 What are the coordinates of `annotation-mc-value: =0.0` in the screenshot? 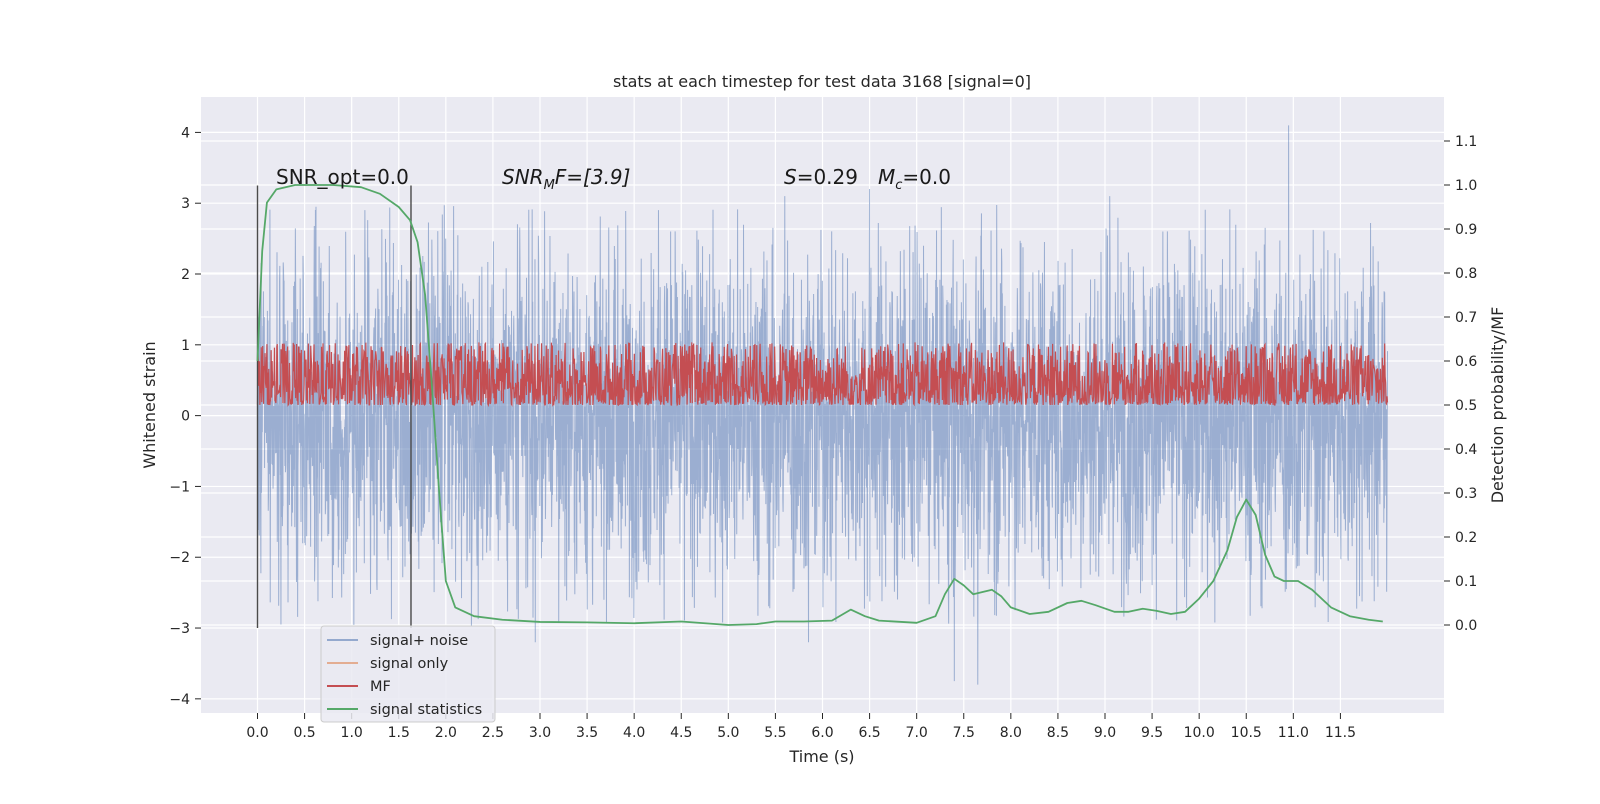 It's located at (926, 177).